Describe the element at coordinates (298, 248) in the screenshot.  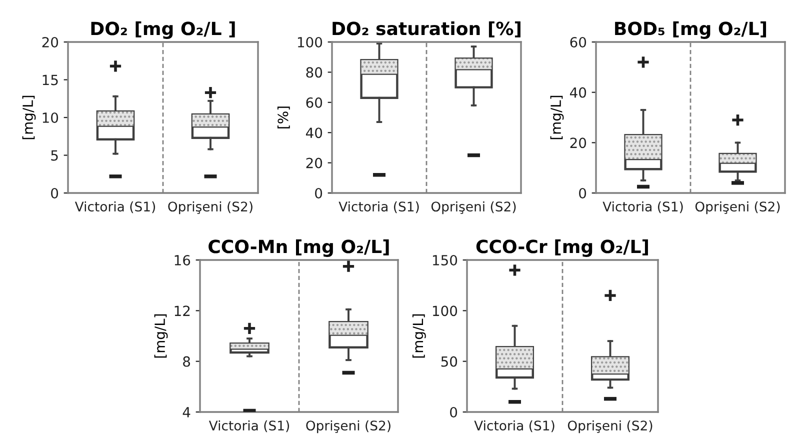
I see `chart-title: CCO-Mn [mg O₂/L]` at that location.